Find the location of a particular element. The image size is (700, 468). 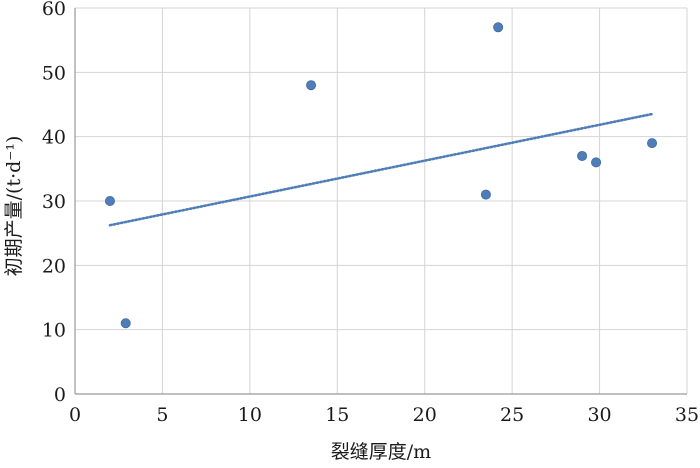

y-tick-label-6: 60 is located at coordinates (54, 10).